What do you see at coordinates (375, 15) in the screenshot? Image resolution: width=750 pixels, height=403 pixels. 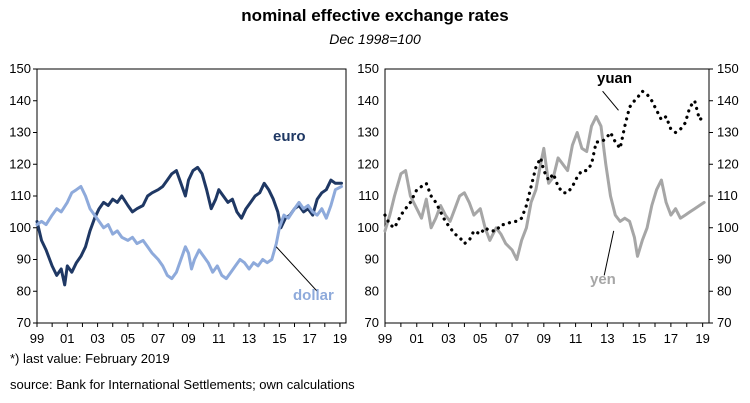 I see `chart-title: nominal effective exchange rates` at bounding box center [375, 15].